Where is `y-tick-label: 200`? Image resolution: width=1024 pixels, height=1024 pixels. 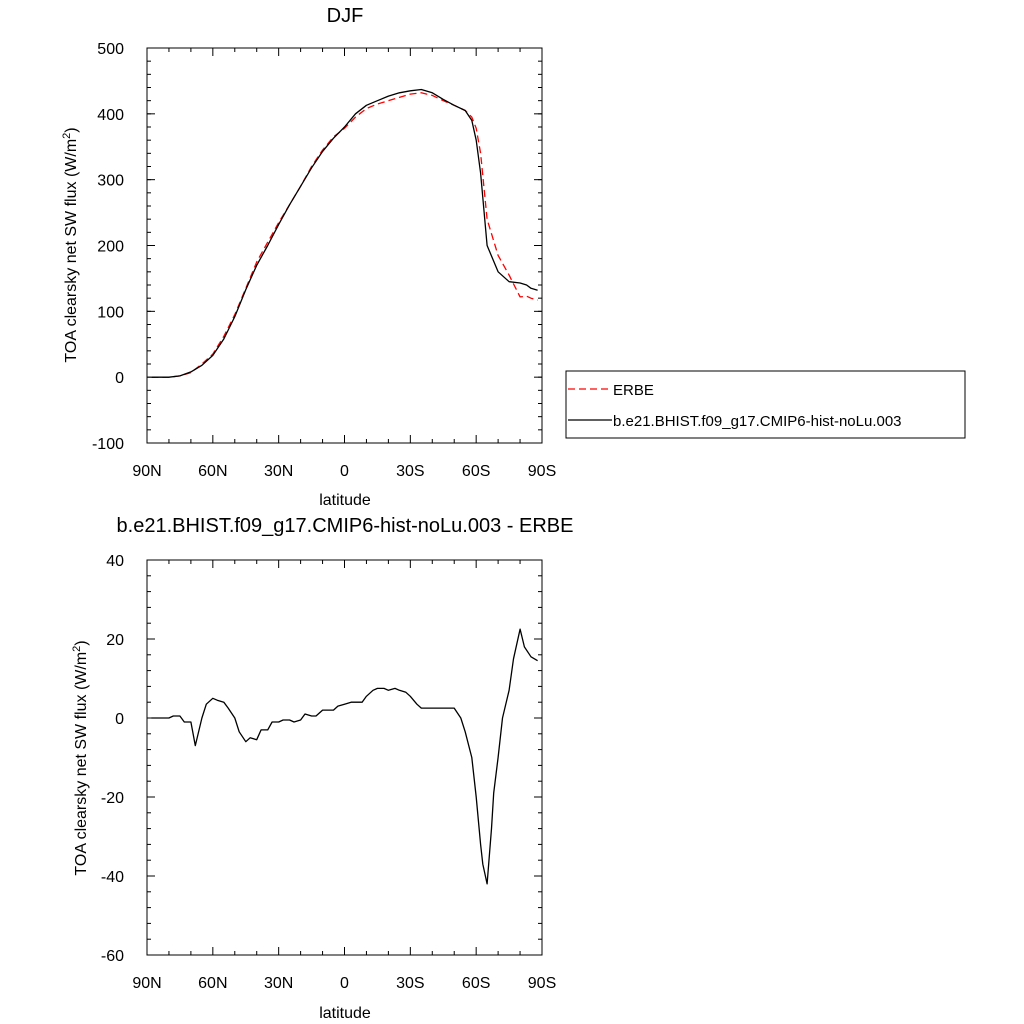
y-tick-label: 200 is located at coordinates (110, 247).